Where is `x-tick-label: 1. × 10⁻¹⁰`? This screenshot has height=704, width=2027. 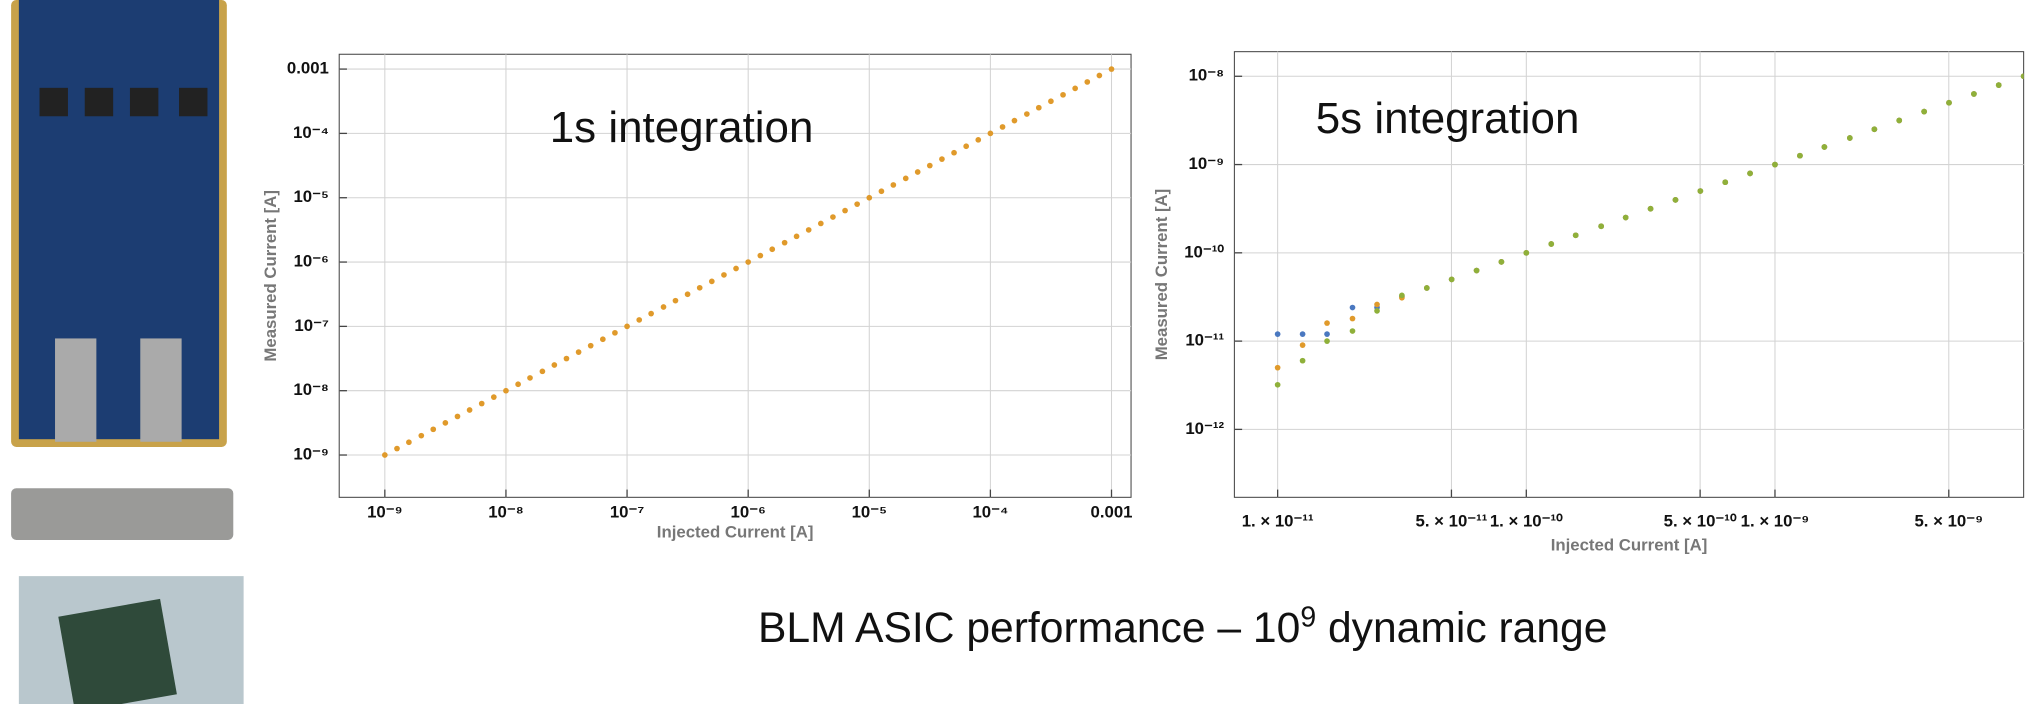
x-tick-label: 1. × 10⁻¹⁰ is located at coordinates (1526, 520).